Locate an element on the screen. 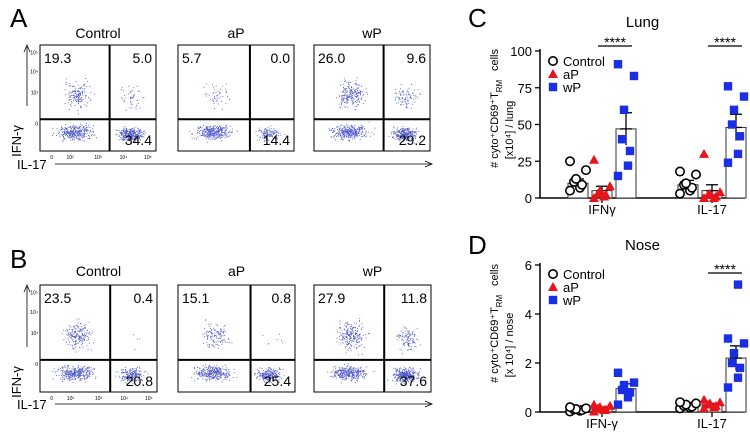  quadrant-lower-right: 29.2 is located at coordinates (412, 140).